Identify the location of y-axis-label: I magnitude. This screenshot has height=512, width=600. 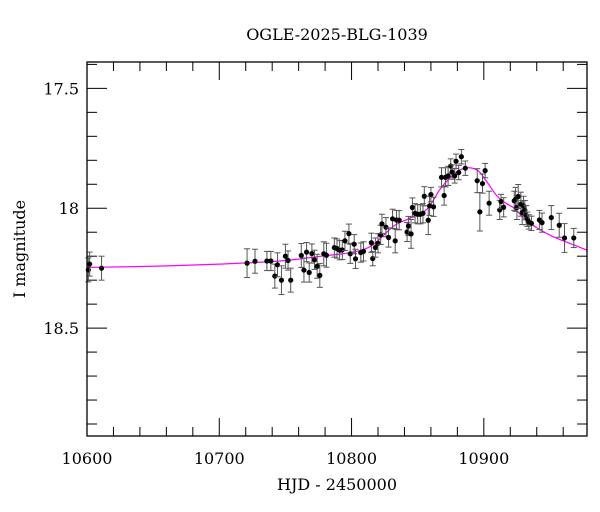
(19, 249).